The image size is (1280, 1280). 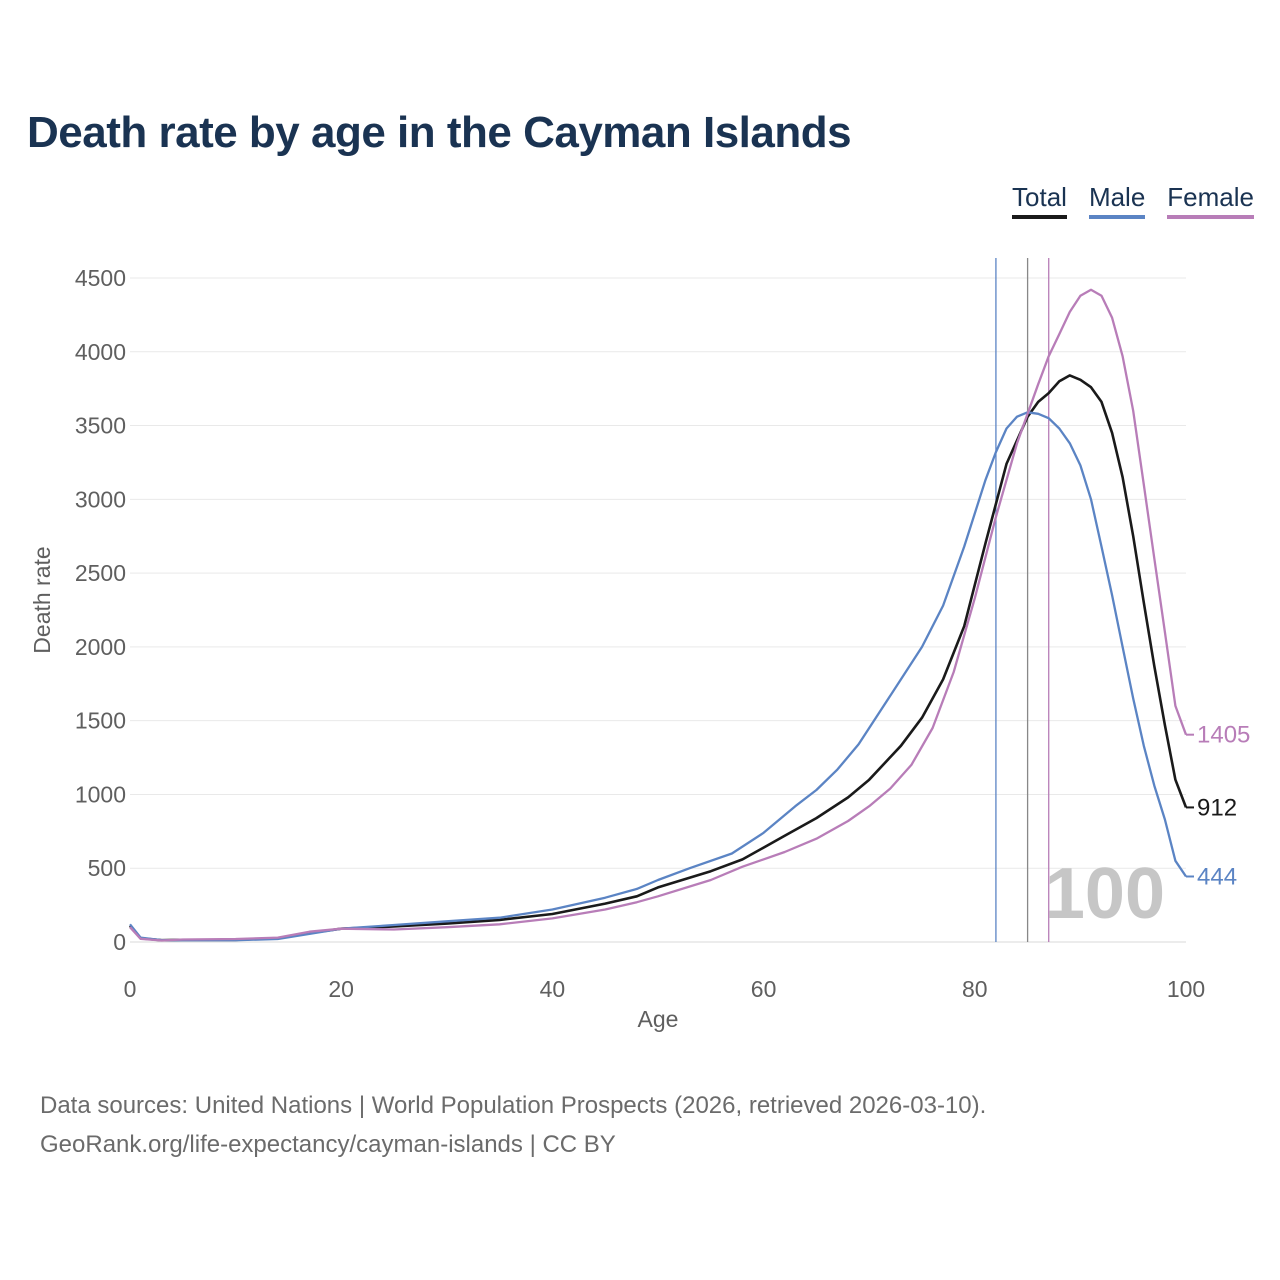 I want to click on x-axis-title: Age, so click(x=658, y=1019).